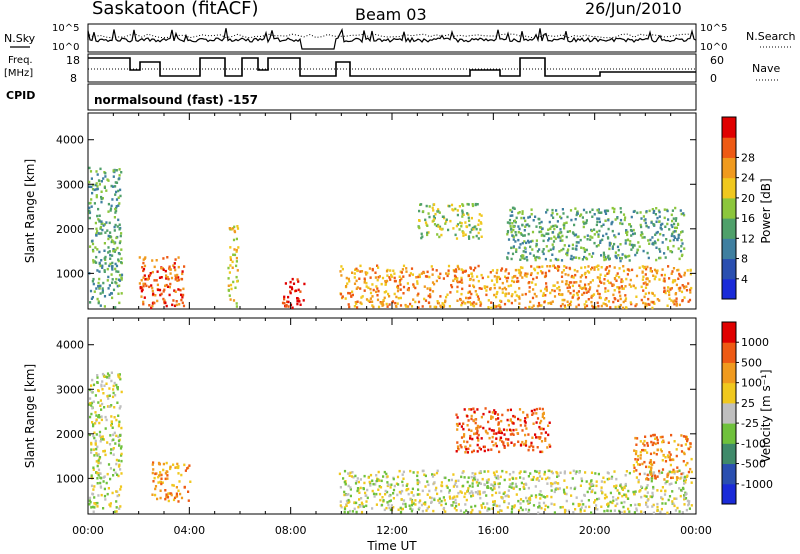 Image resolution: width=800 pixels, height=554 pixels. What do you see at coordinates (766, 210) in the screenshot?
I see `power-colorbar-label: Power [dB]` at bounding box center [766, 210].